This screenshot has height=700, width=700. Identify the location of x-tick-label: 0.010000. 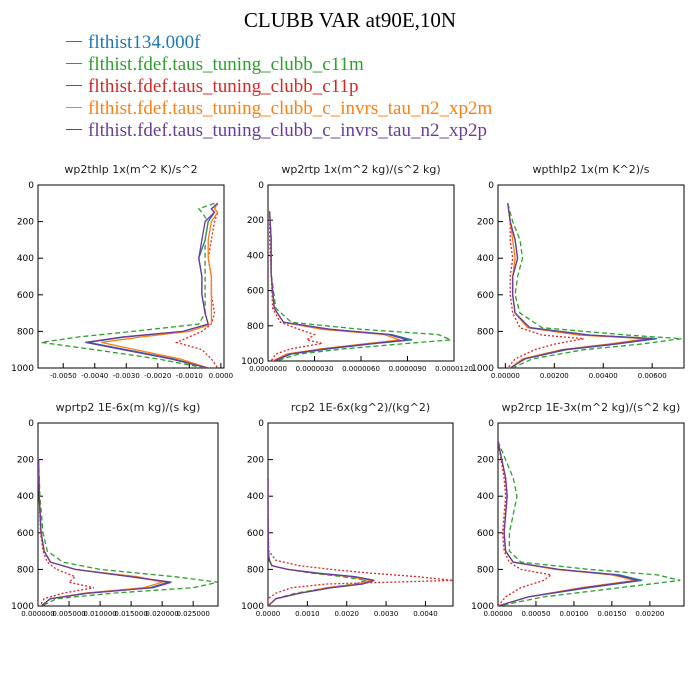
(99, 614).